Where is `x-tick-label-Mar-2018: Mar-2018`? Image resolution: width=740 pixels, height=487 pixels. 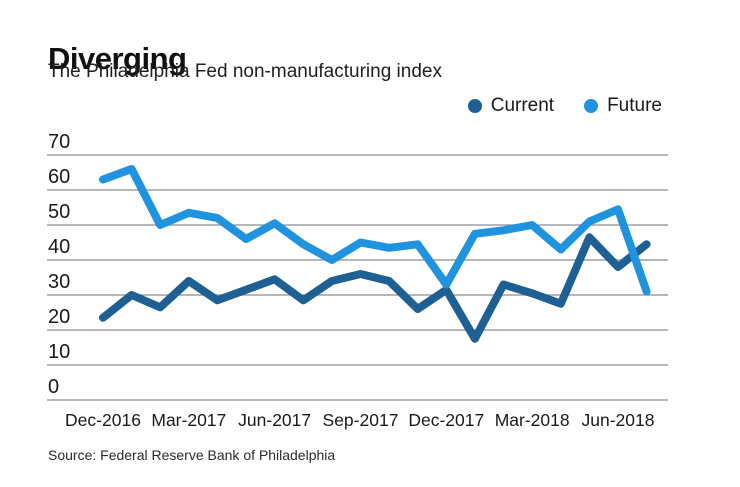 x-tick-label-Mar-2018: Mar-2018 is located at coordinates (532, 420).